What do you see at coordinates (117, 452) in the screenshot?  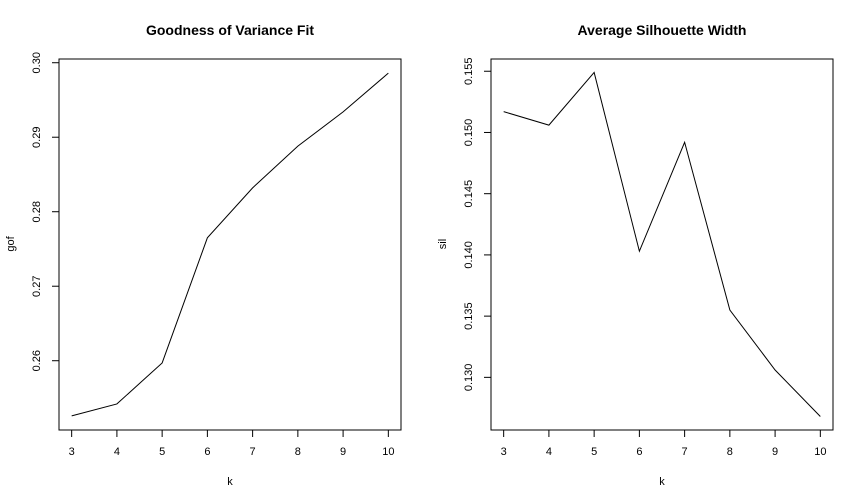 I see `gof-x-tick-label: 4` at bounding box center [117, 452].